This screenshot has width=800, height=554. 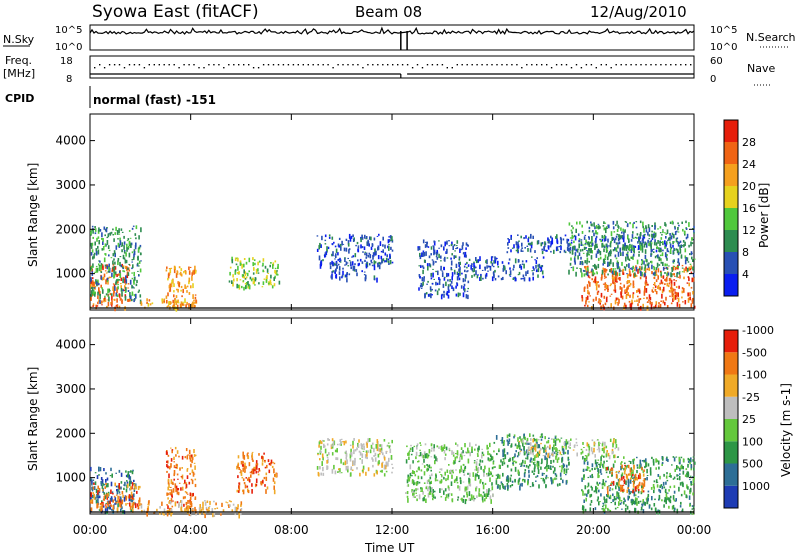 I want to click on noise-tick-bottom-right: 10^0, so click(x=723, y=47).